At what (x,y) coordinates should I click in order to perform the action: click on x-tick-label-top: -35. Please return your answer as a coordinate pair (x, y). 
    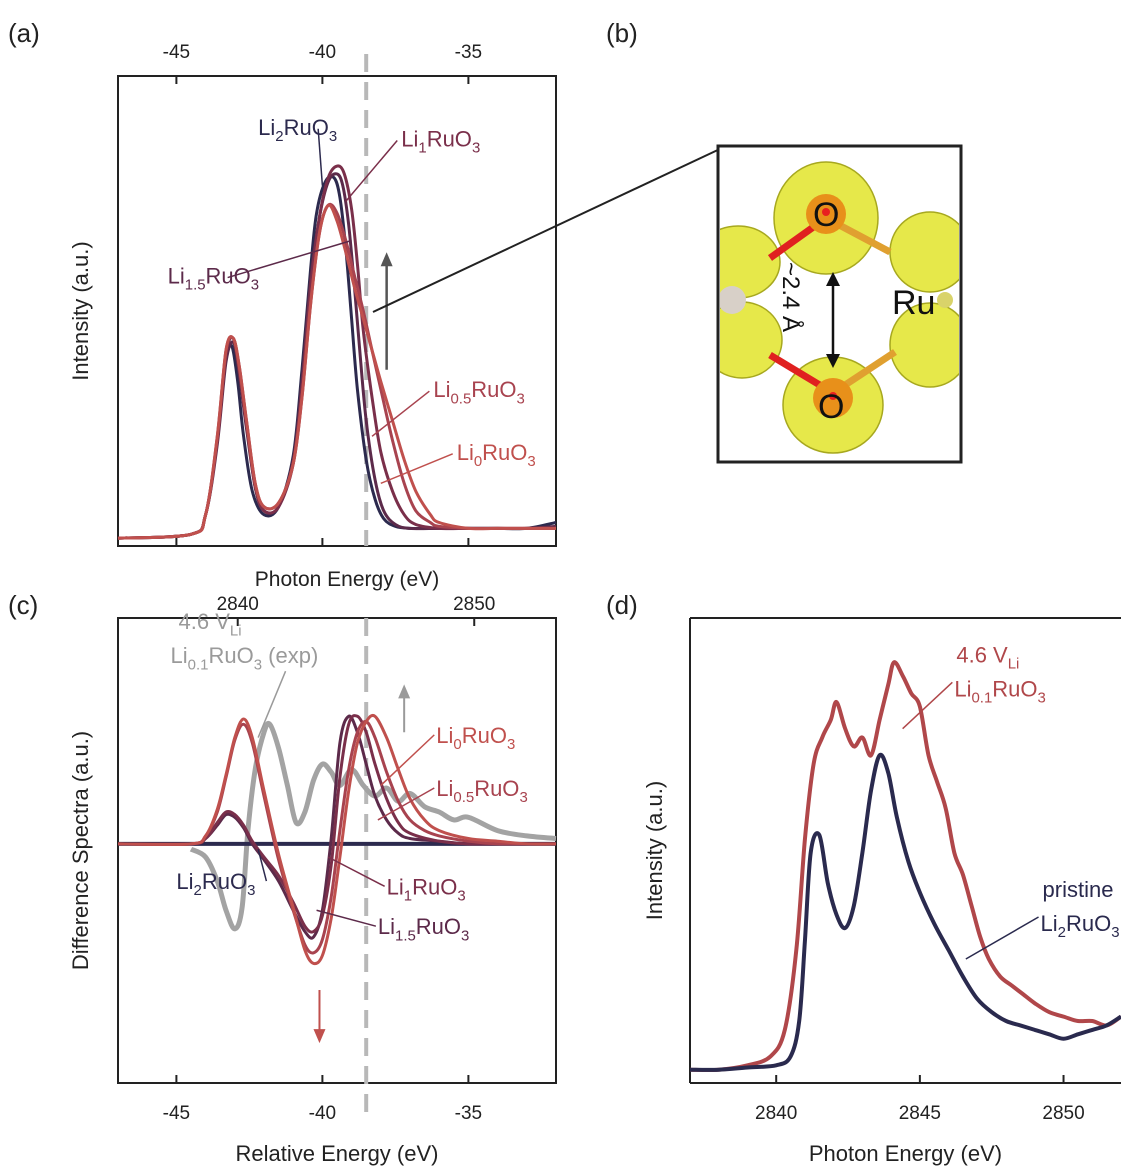
    Looking at the image, I should click on (468, 52).